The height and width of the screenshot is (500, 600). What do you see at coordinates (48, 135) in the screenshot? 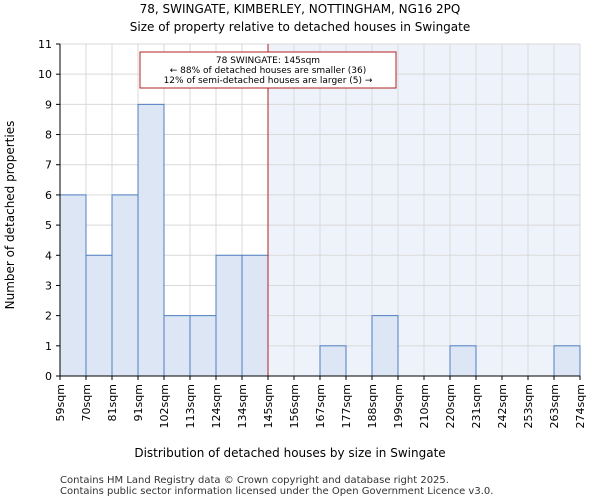
I see `y-tick-label: 8` at bounding box center [48, 135].